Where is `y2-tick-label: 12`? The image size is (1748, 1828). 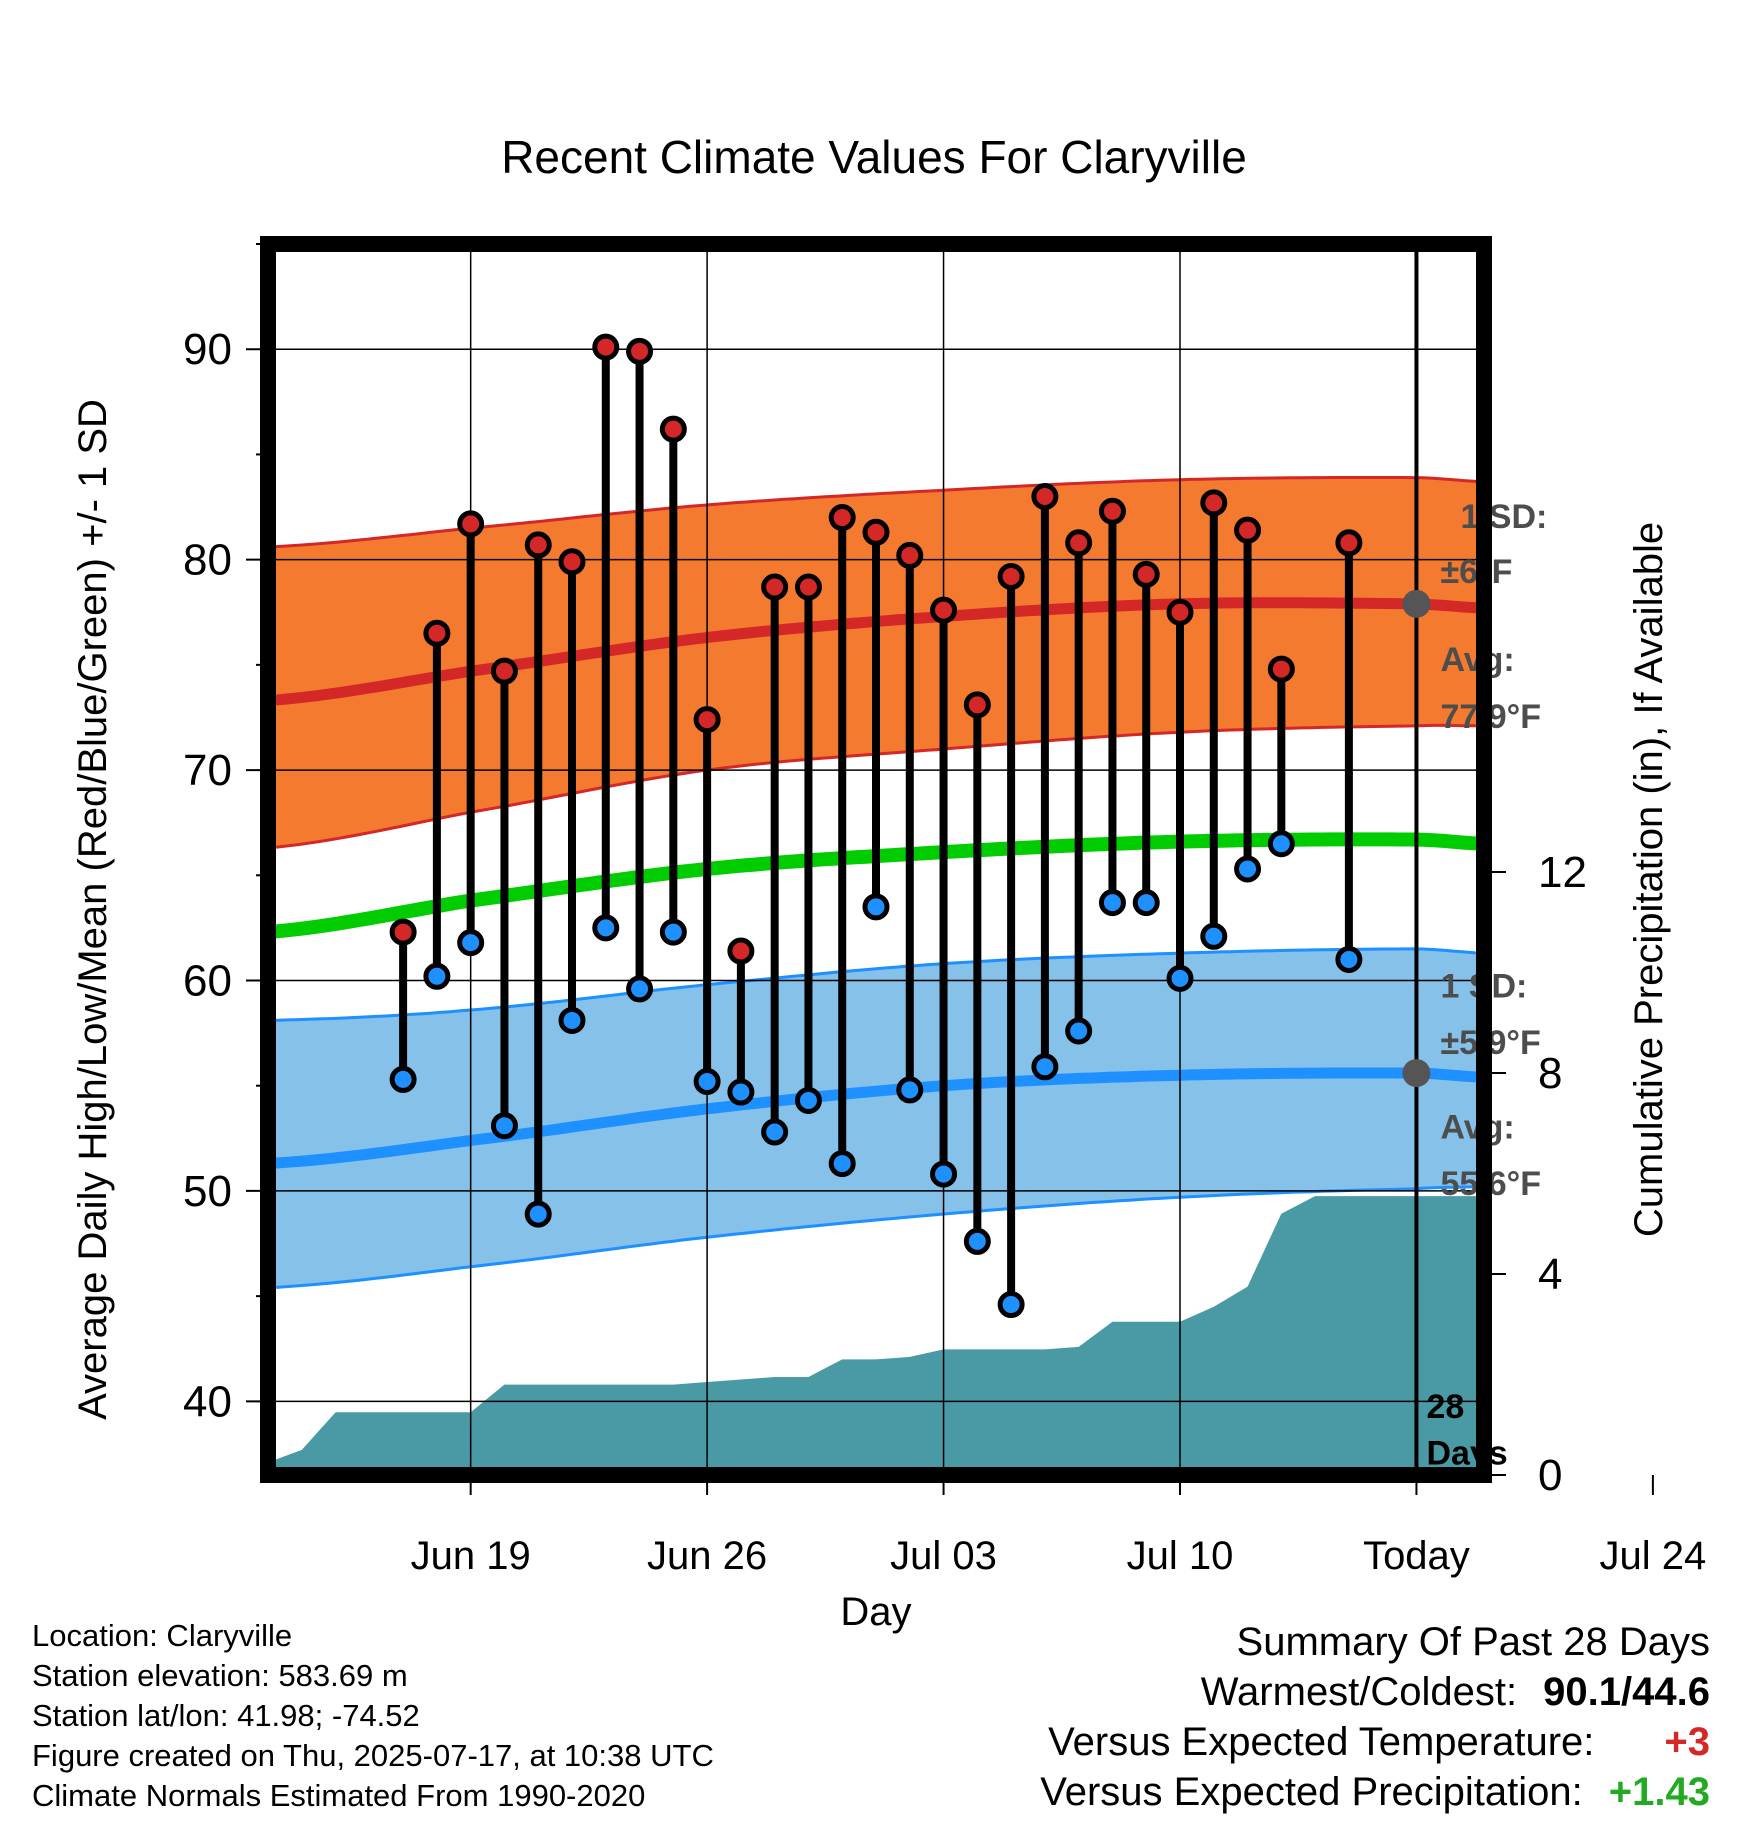 y2-tick-label: 12 is located at coordinates (1562, 872).